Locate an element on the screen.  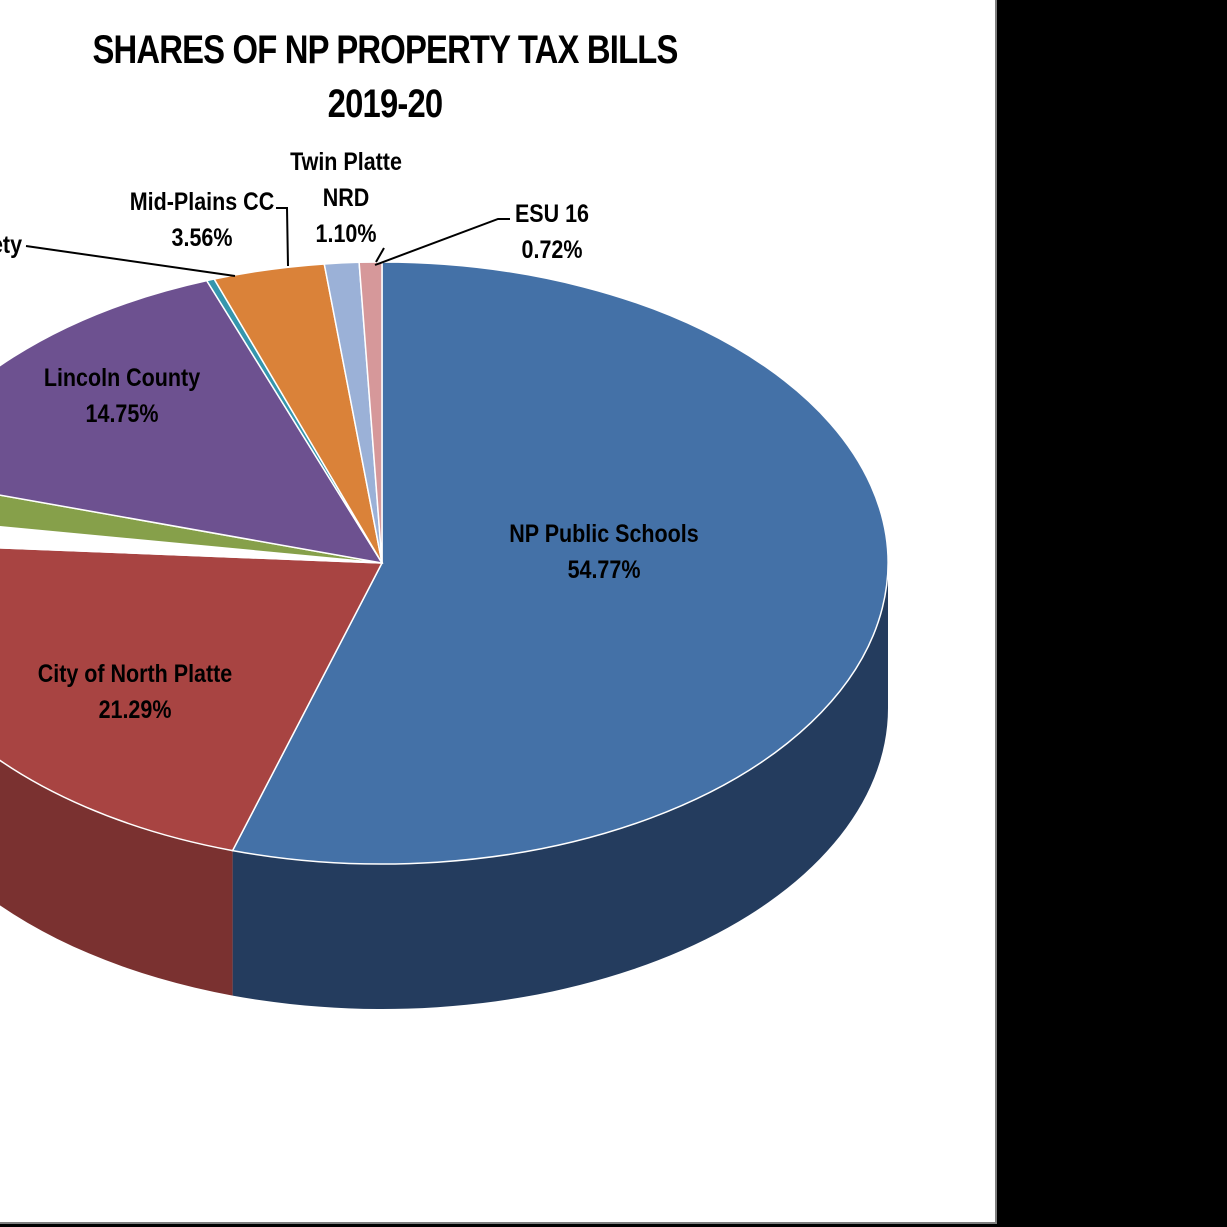
slice-label-ety: ety is located at coordinates (11, 244).